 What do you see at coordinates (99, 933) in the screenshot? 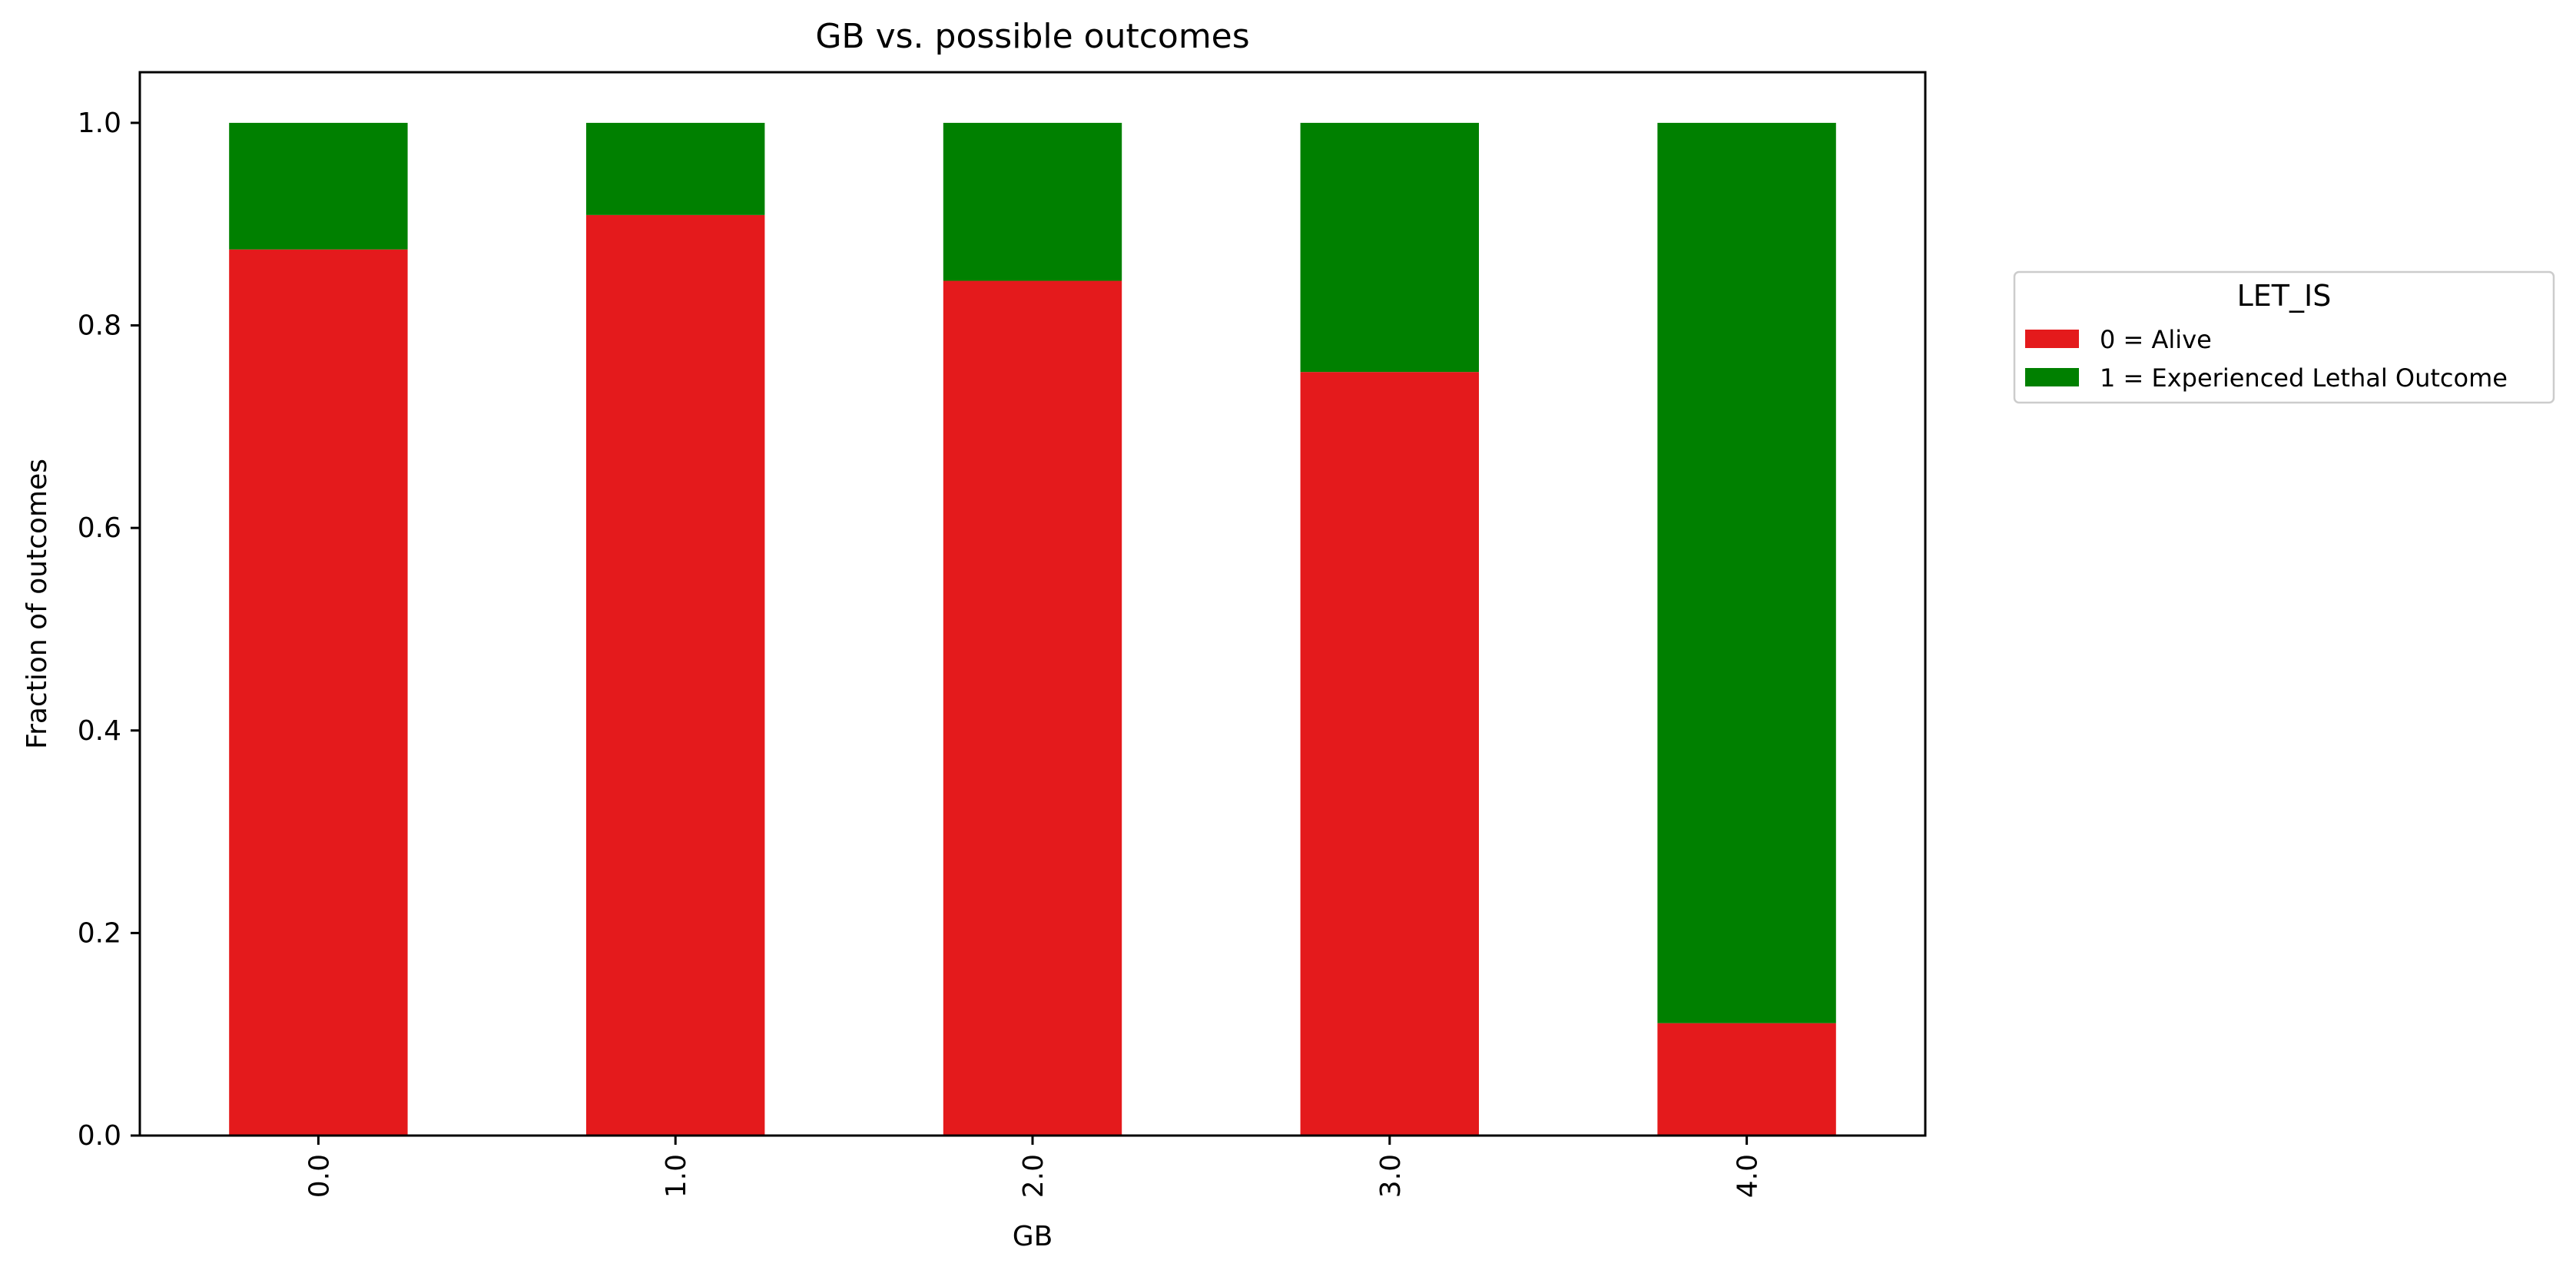
I see `y-tick-label: 0.2` at bounding box center [99, 933].